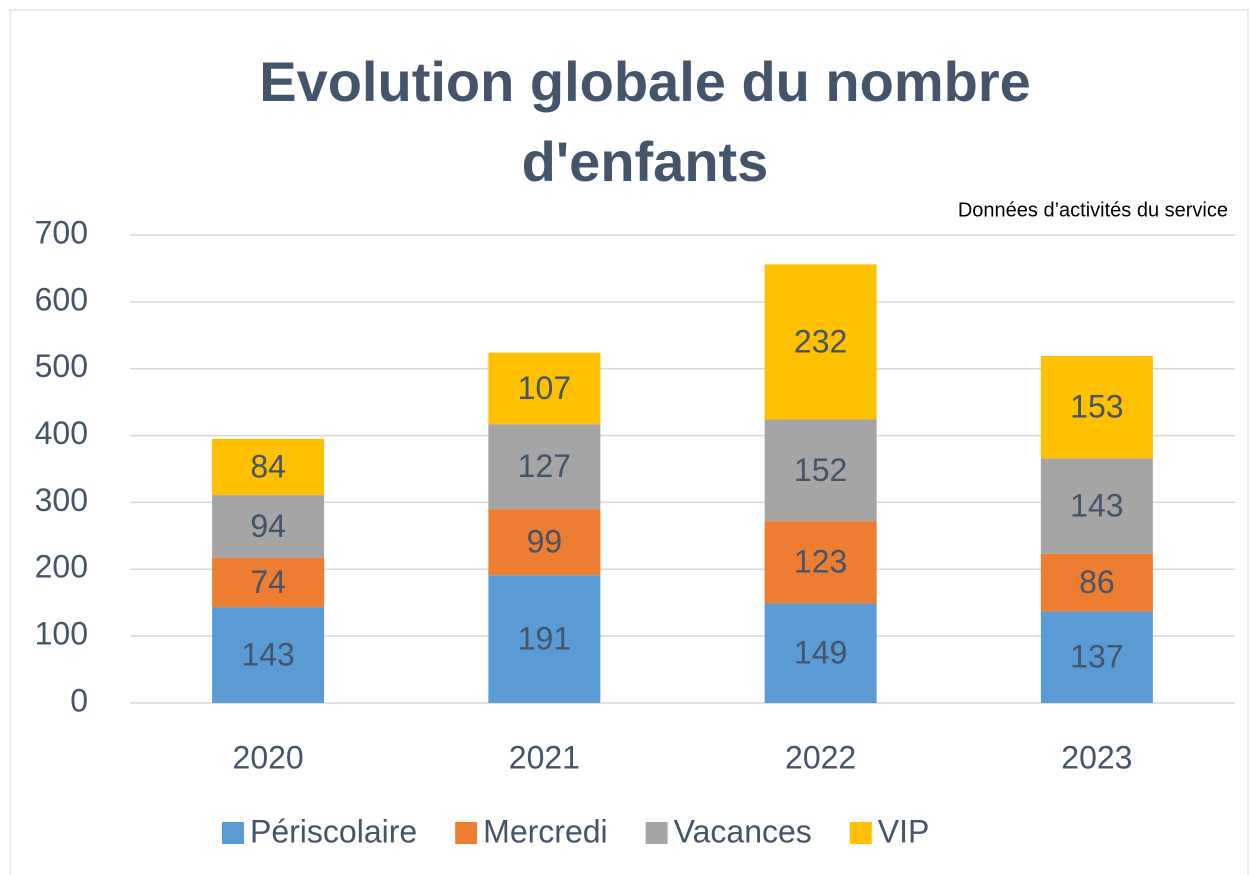 The height and width of the screenshot is (875, 1251). What do you see at coordinates (61, 232) in the screenshot?
I see `y-tick-label: 700` at bounding box center [61, 232].